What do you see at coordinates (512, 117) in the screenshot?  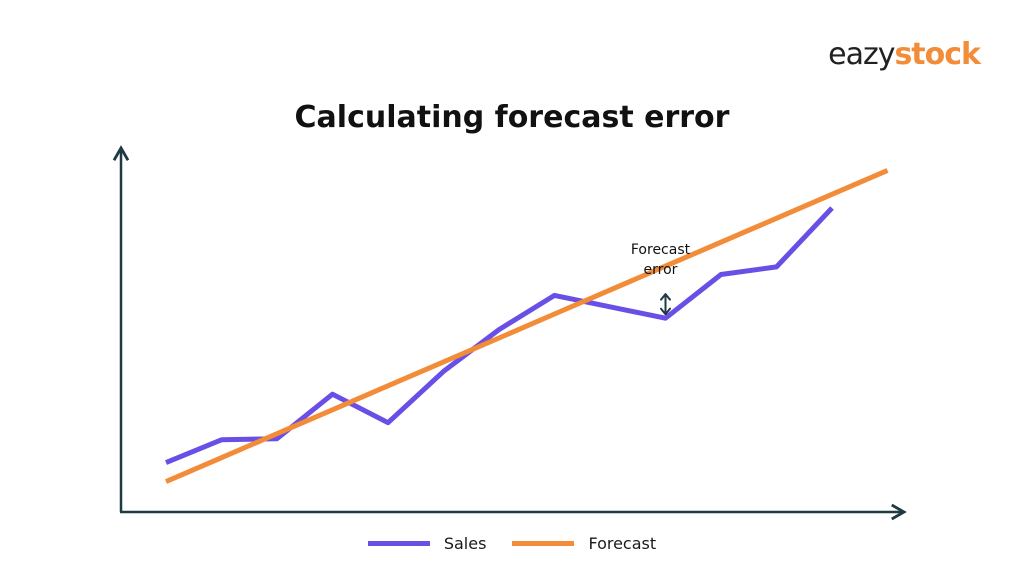 I see `chart-title: Calculating forecast error` at bounding box center [512, 117].